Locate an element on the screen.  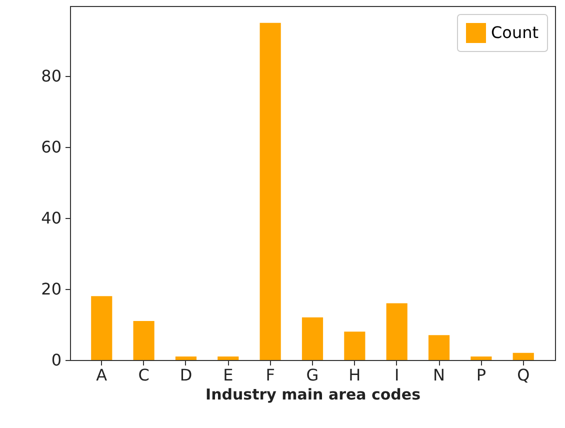
y-tick-label: 60 is located at coordinates (51, 147).